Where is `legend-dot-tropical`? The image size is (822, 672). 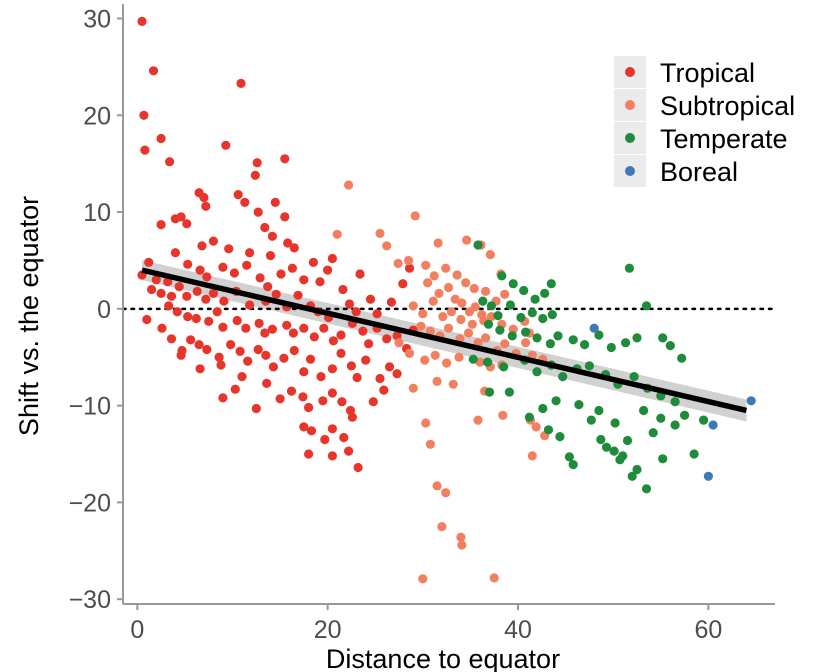 legend-dot-tropical is located at coordinates (630, 72).